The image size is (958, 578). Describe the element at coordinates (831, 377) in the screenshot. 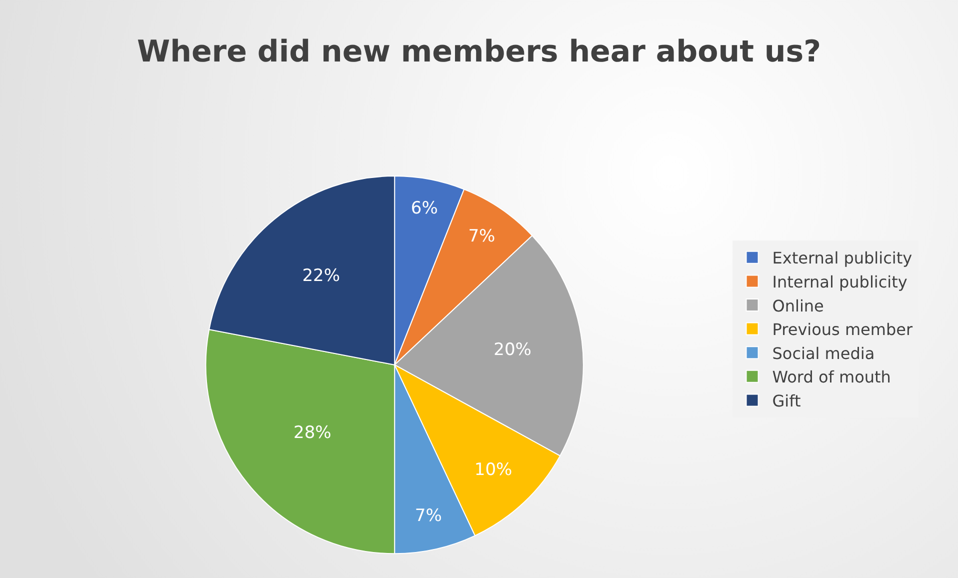

I see `legend-label: Word of mouth` at that location.